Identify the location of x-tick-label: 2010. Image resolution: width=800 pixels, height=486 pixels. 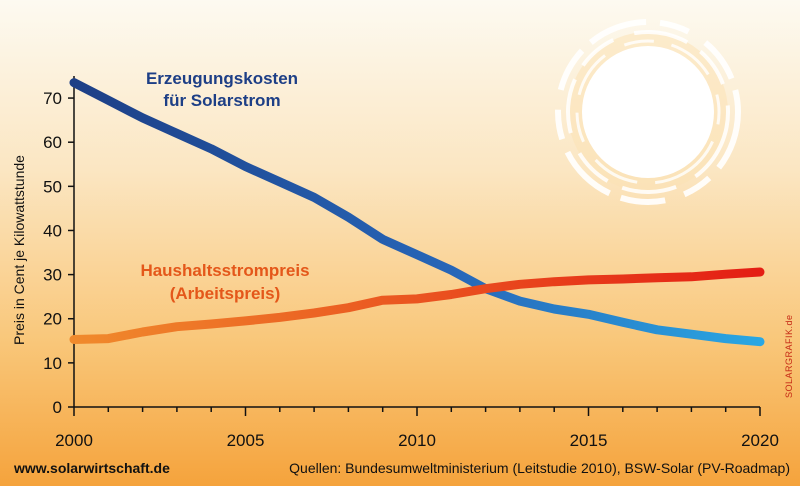
(417, 440).